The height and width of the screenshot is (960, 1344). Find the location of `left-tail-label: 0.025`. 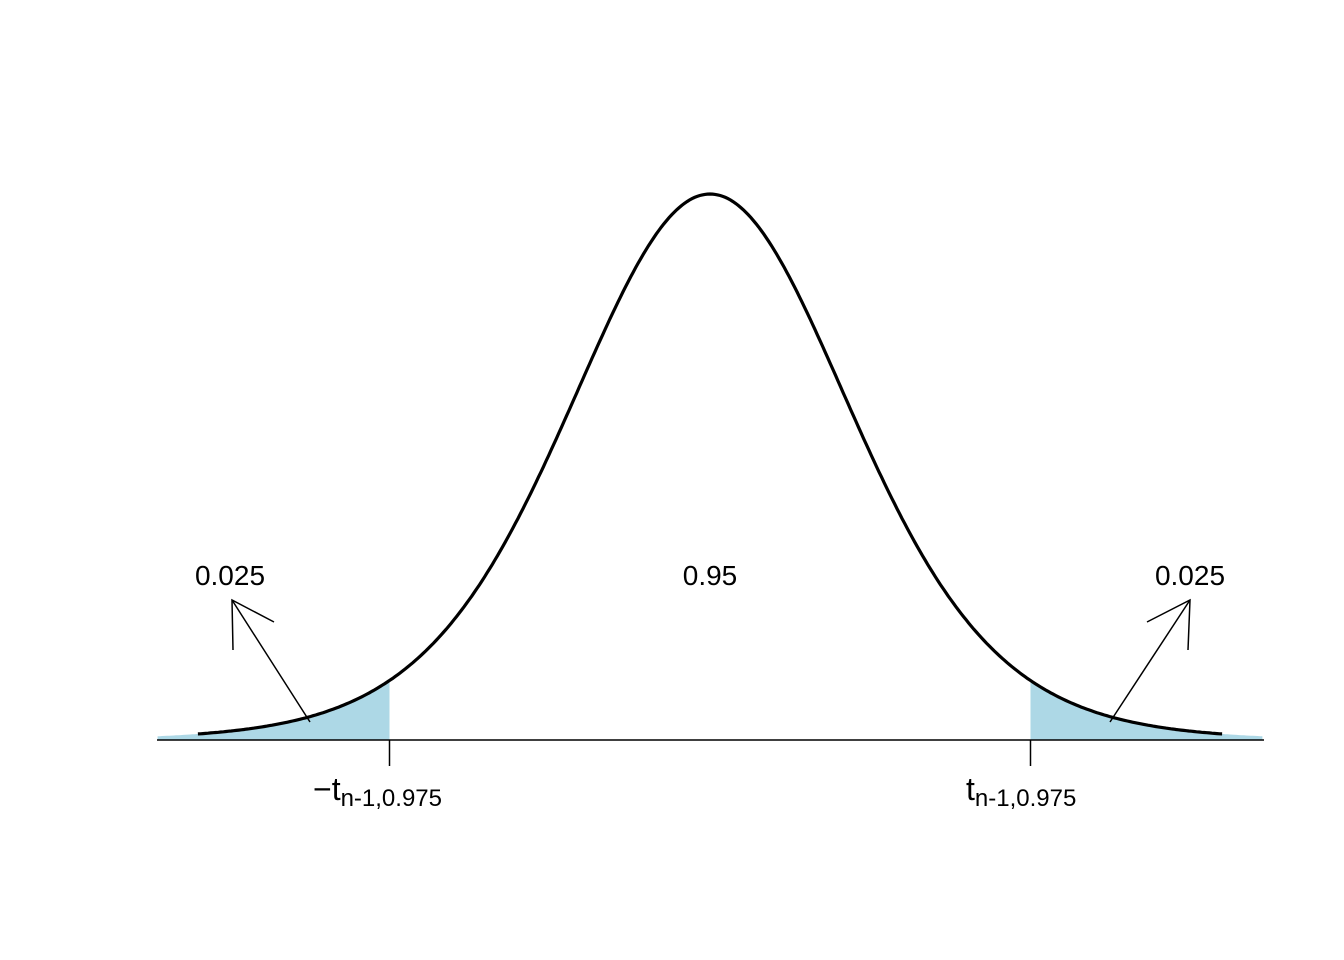

left-tail-label: 0.025 is located at coordinates (230, 575).